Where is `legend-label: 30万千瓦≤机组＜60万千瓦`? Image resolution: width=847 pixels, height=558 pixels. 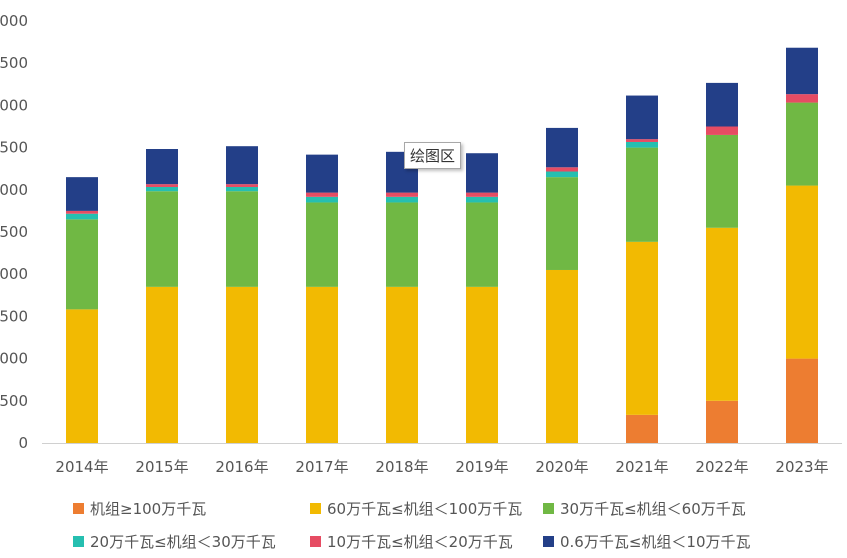 legend-label: 30万千瓦≤机组＜60万千瓦 is located at coordinates (653, 509).